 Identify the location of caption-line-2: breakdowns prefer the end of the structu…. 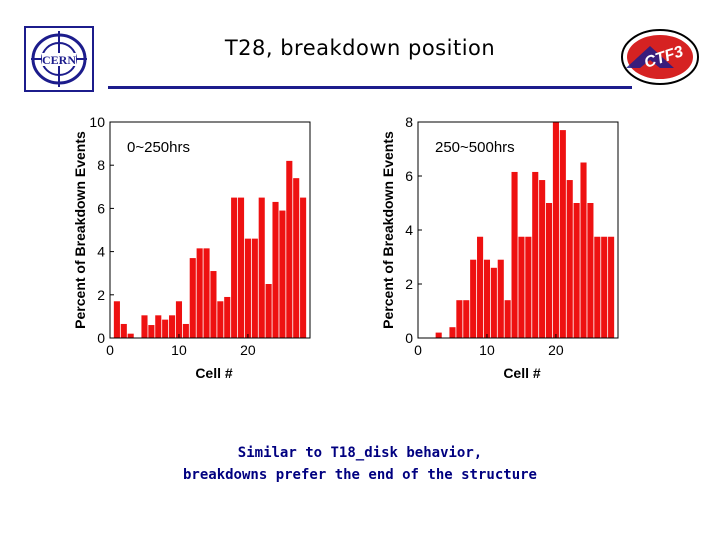
(359, 475).